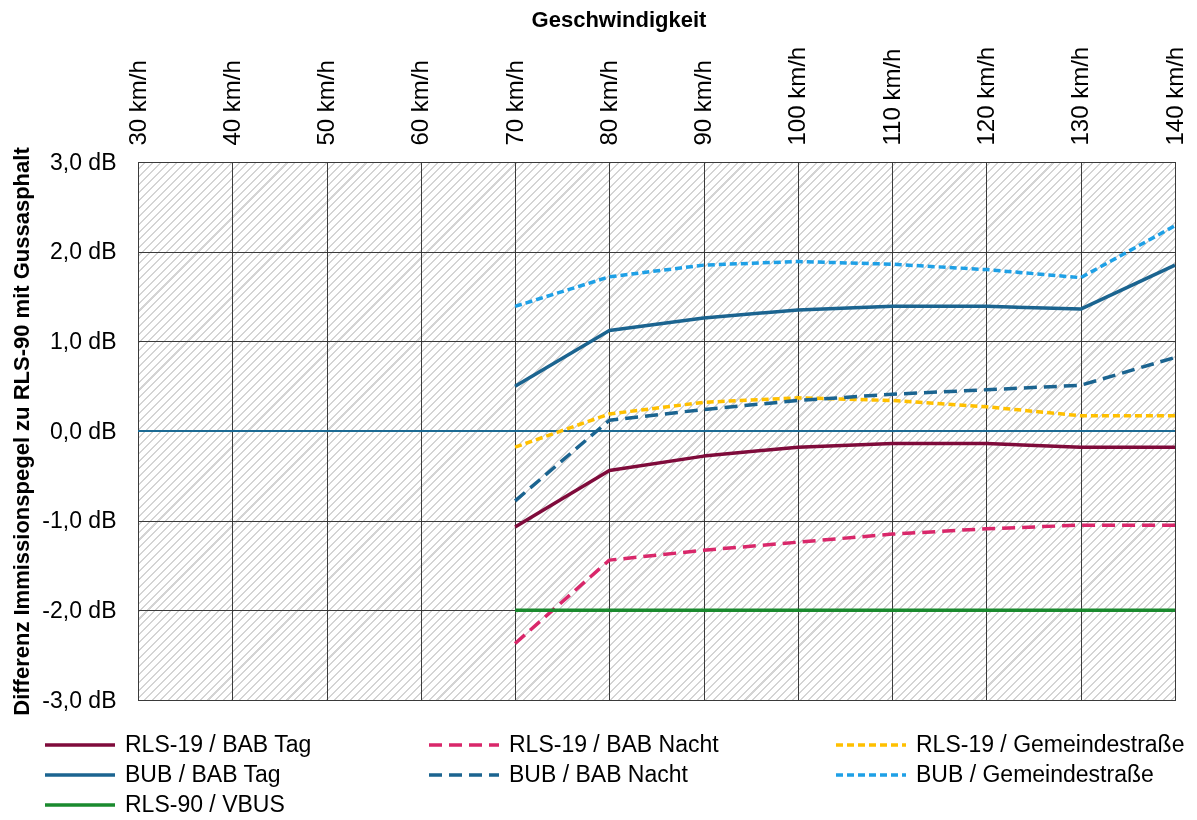  I want to click on legend-label: RLS-19 / Gemeindestraße, so click(1050, 744).